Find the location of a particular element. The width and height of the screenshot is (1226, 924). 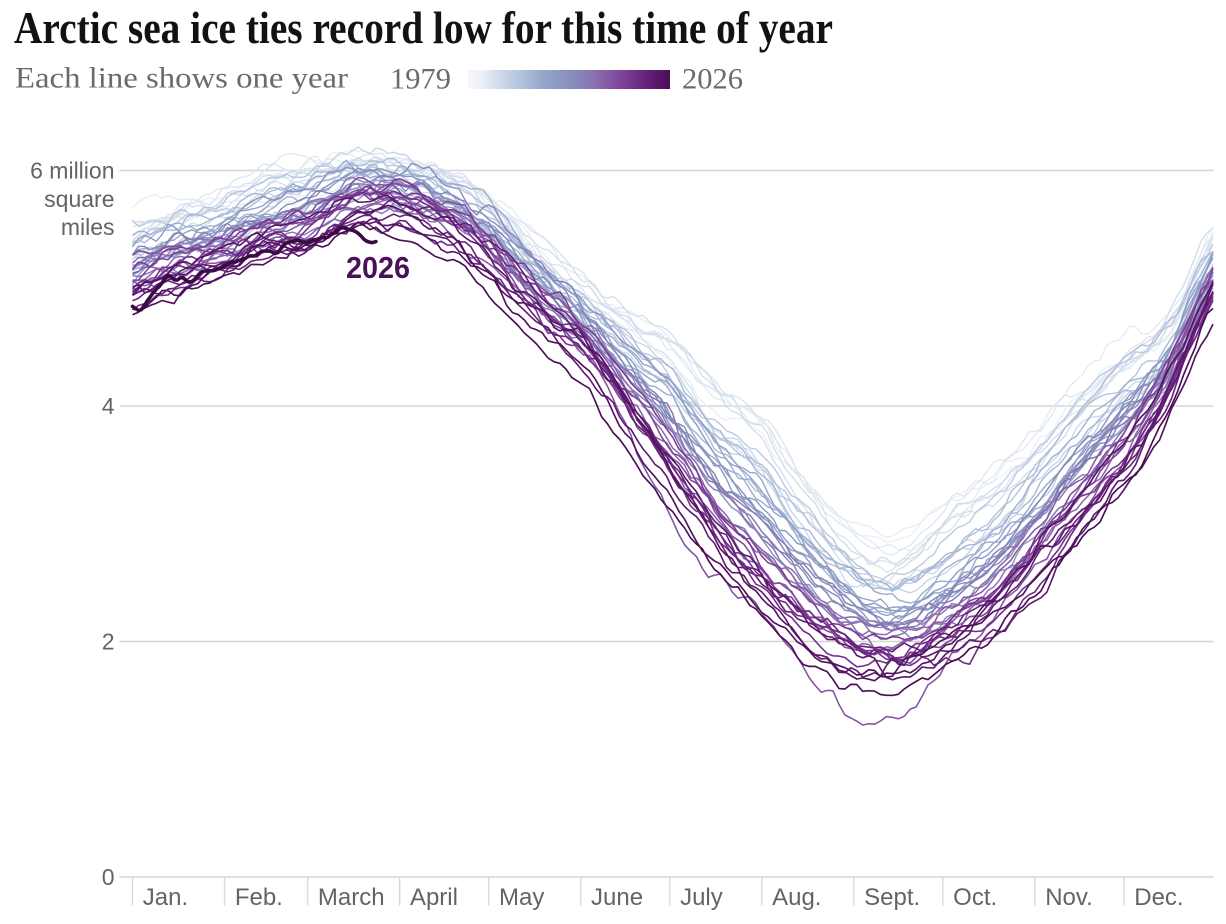

svg-text: miles is located at coordinates (88, 227).